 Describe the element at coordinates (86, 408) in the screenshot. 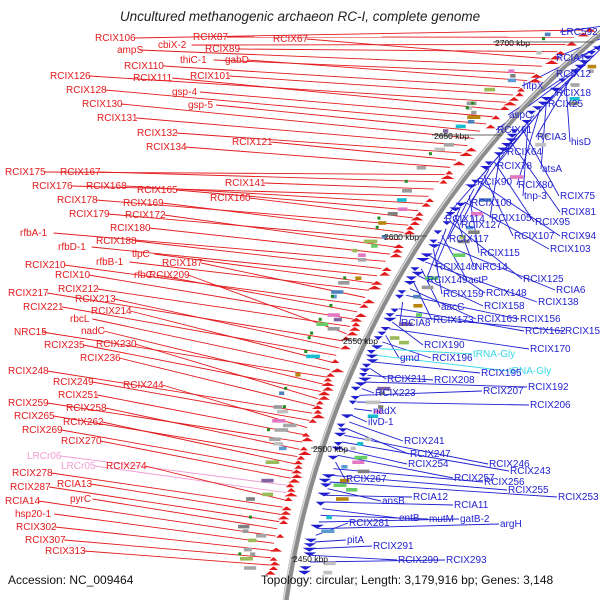

I see `gene-label-left: RCIX258` at that location.